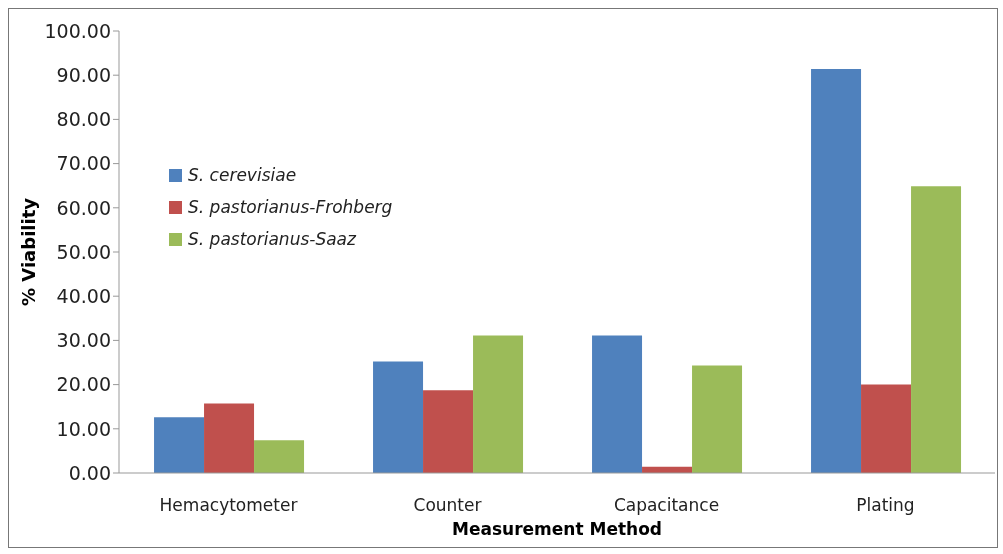  I want to click on y-tick-label: 60.00, so click(83, 207).